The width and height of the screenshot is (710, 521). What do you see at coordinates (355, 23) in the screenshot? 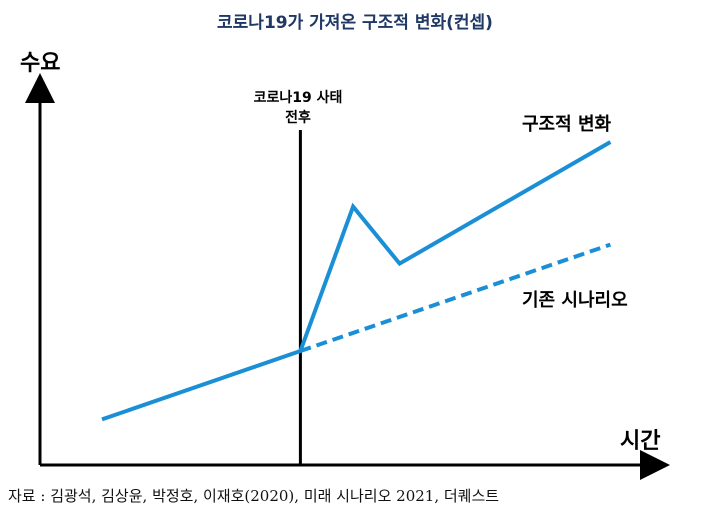
I see `chart-title: 코로나19가 가져온 구조적 변화(컨셉)` at bounding box center [355, 23].